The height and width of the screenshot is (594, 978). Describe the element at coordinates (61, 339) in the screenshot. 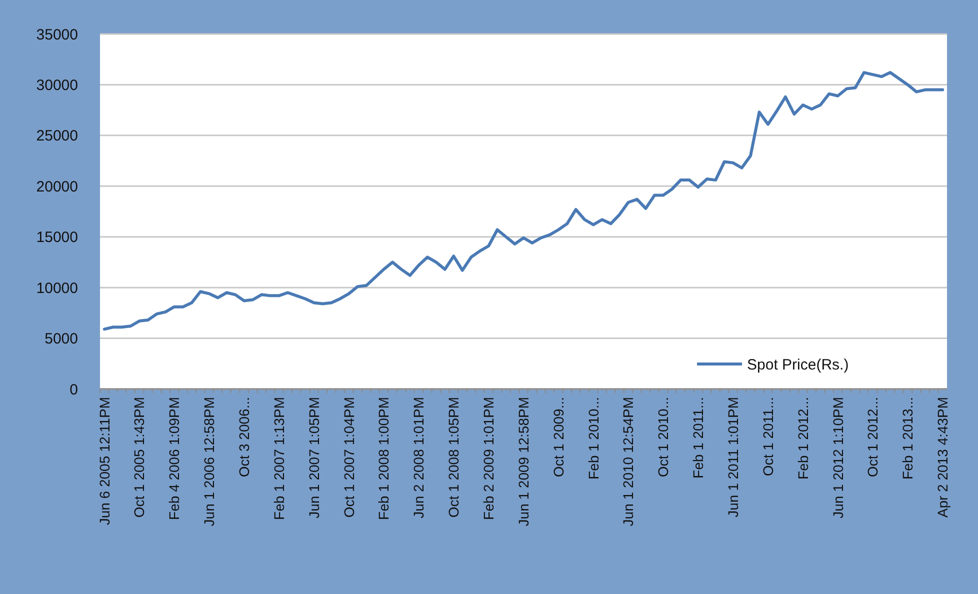

I see `y-tick-label: 5000` at that location.